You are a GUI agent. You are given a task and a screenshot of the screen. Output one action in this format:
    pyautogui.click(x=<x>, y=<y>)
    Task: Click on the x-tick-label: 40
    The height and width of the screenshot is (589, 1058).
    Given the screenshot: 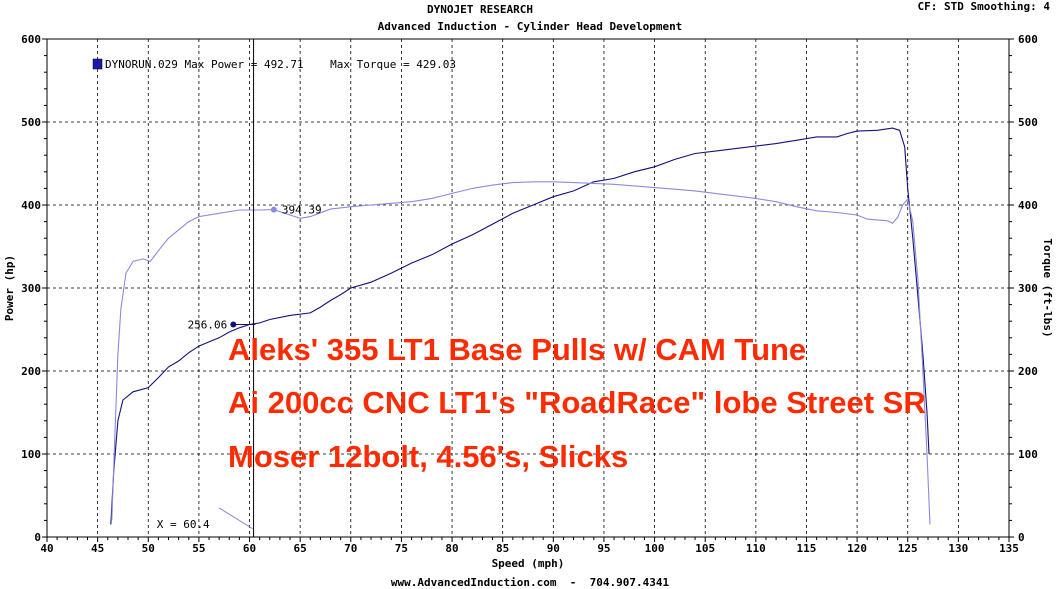 What is the action you would take?
    pyautogui.click(x=46, y=548)
    